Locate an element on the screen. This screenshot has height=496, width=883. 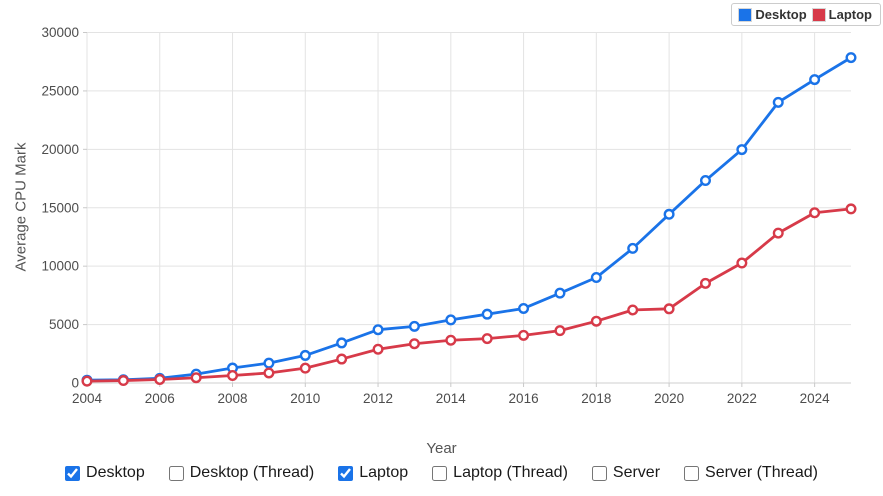
data-point-laptop-2018 is located at coordinates (596, 321).